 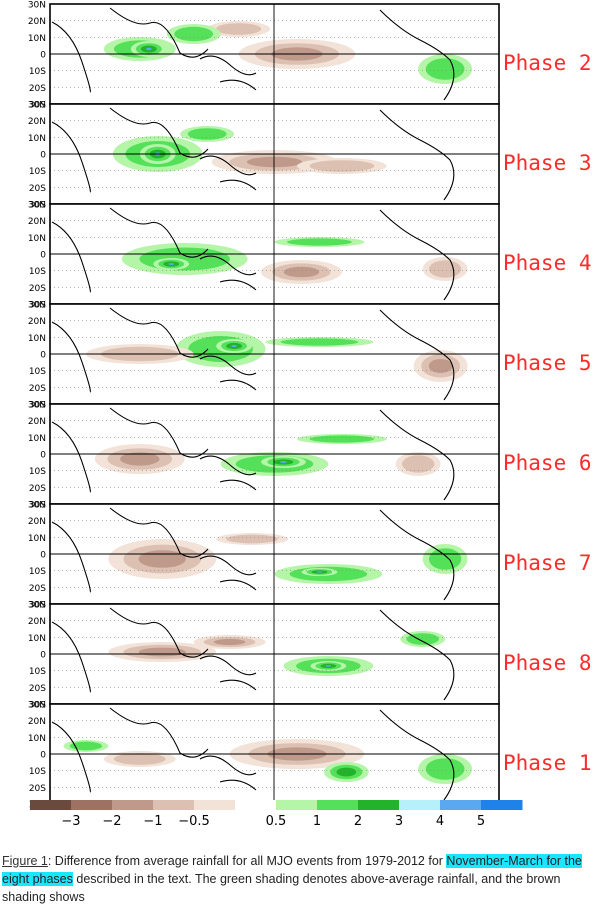 I want to click on colorbar-tick-label: −3, so click(x=70, y=821).